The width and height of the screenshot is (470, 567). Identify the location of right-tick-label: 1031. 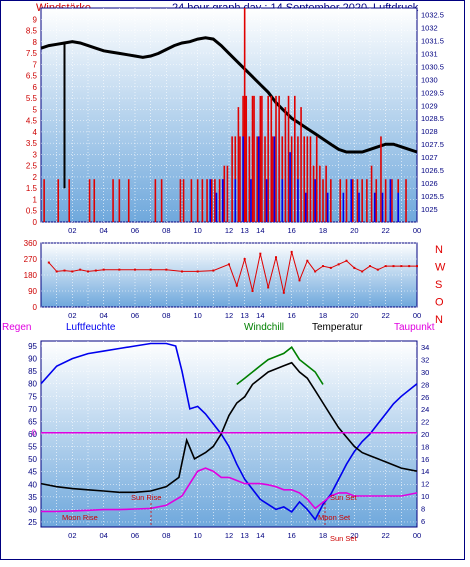
(429, 53).